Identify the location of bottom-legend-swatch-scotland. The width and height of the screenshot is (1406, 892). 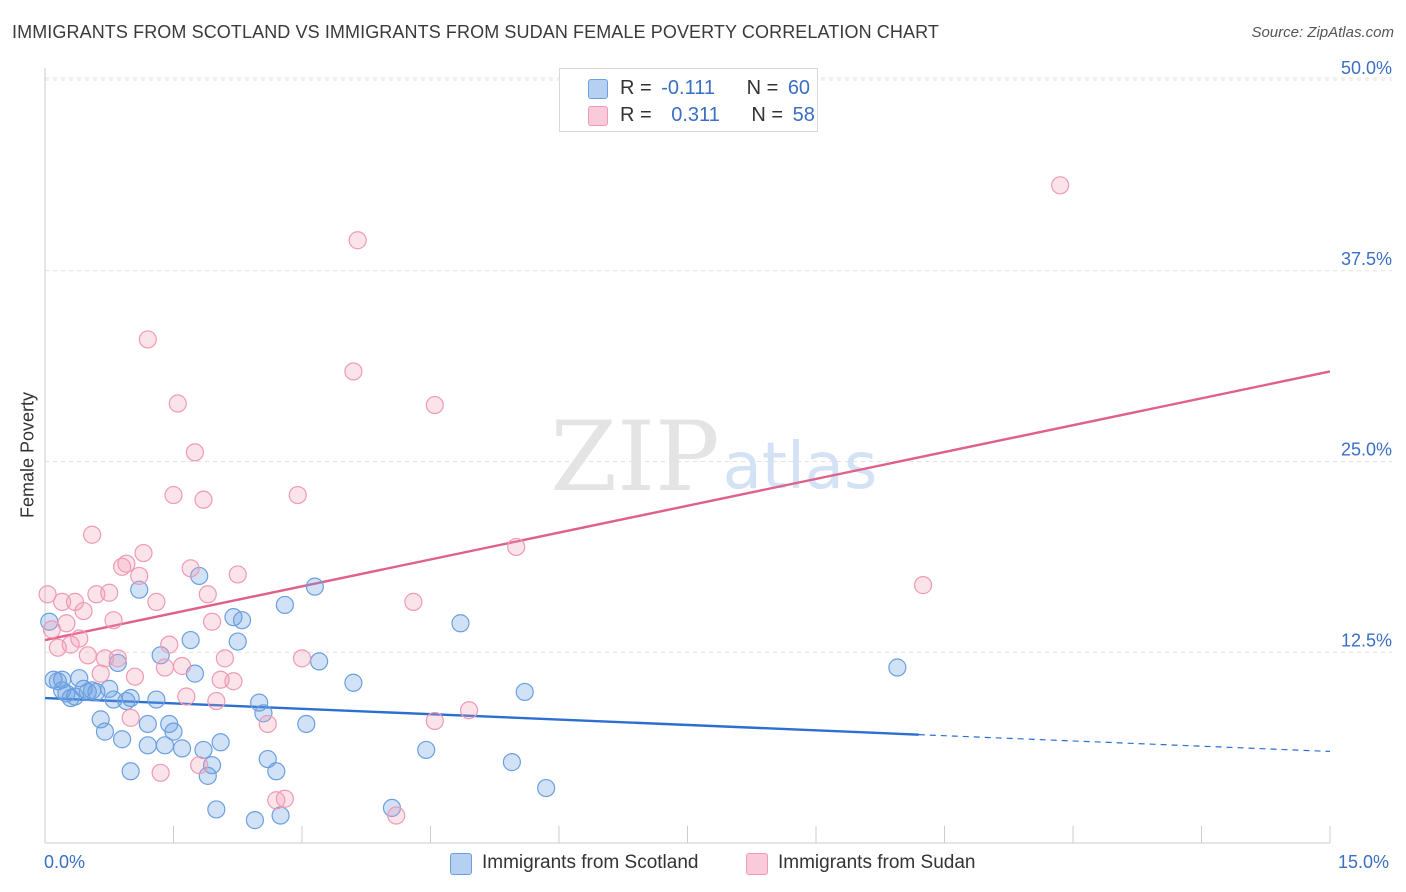
(461, 864).